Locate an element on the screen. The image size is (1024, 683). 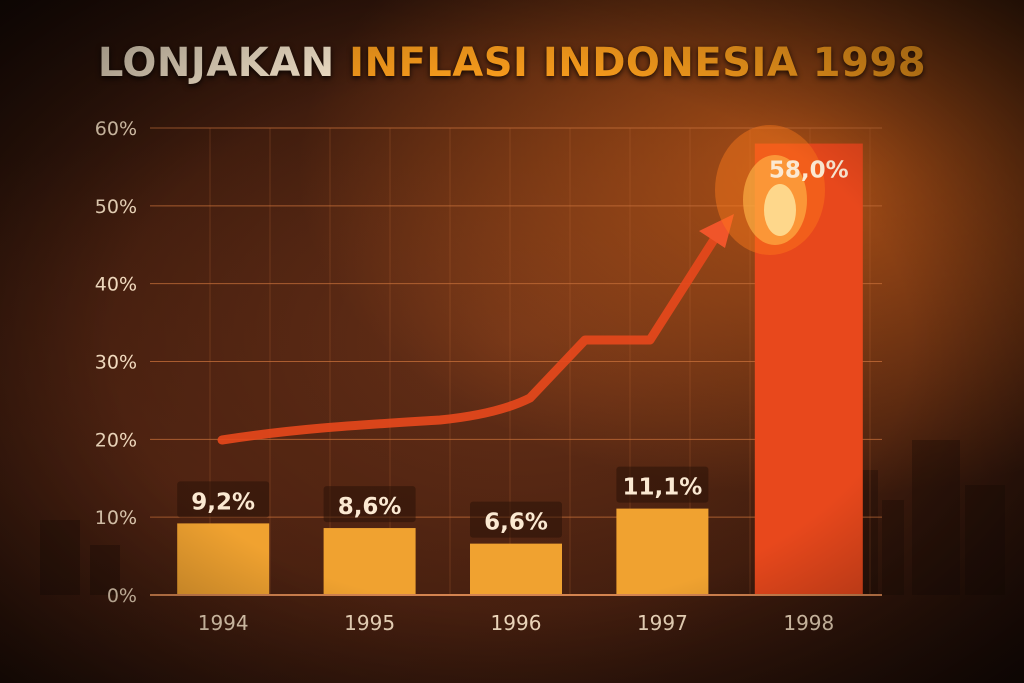
y-tick-label: 30% is located at coordinates (116, 363).